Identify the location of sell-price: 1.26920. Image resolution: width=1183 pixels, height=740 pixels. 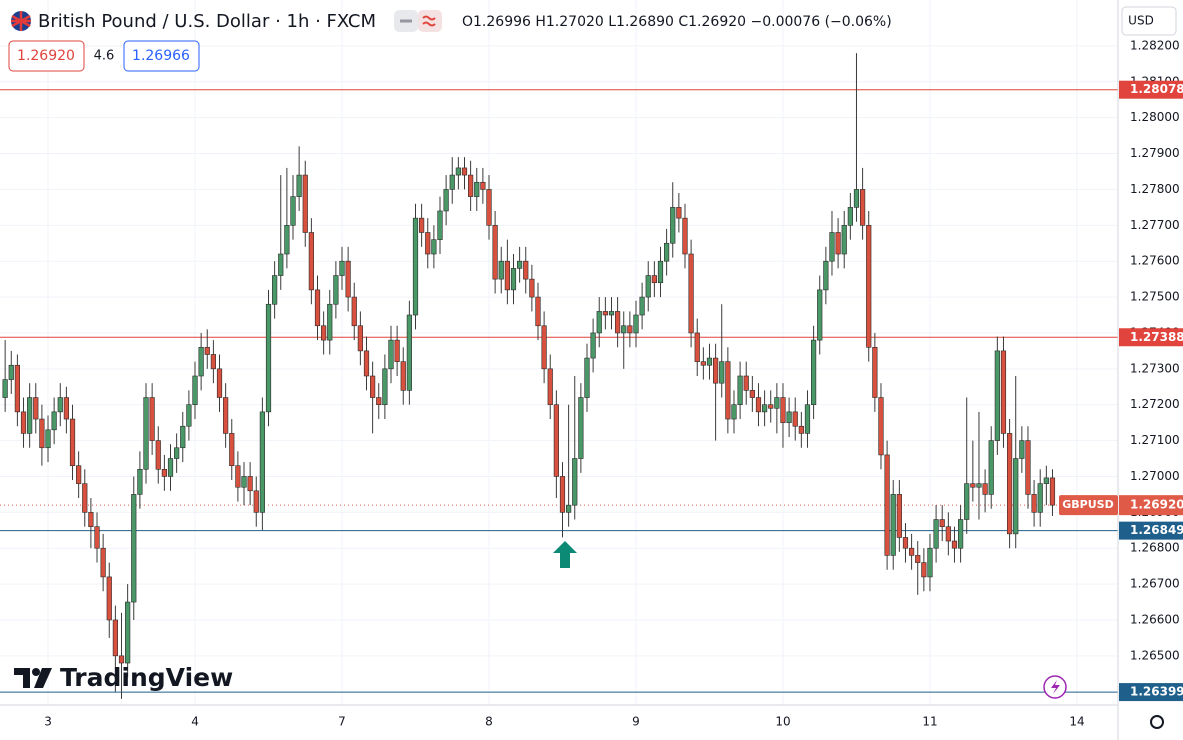
(46, 56).